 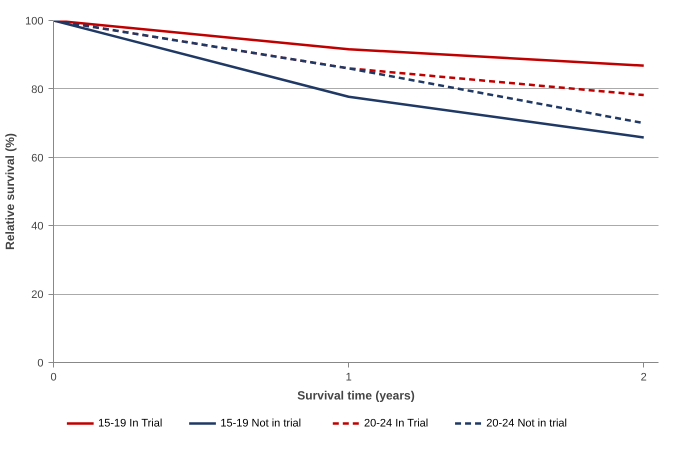 What do you see at coordinates (37, 295) in the screenshot?
I see `y-tick-label: 20` at bounding box center [37, 295].